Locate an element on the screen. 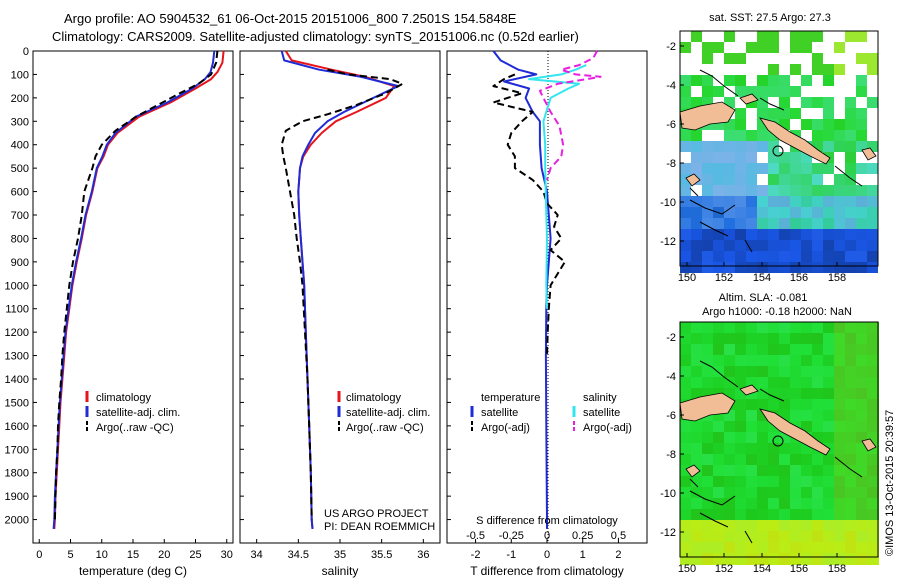 The image size is (900, 580). depth-tick-label: 800 is located at coordinates (20, 239).